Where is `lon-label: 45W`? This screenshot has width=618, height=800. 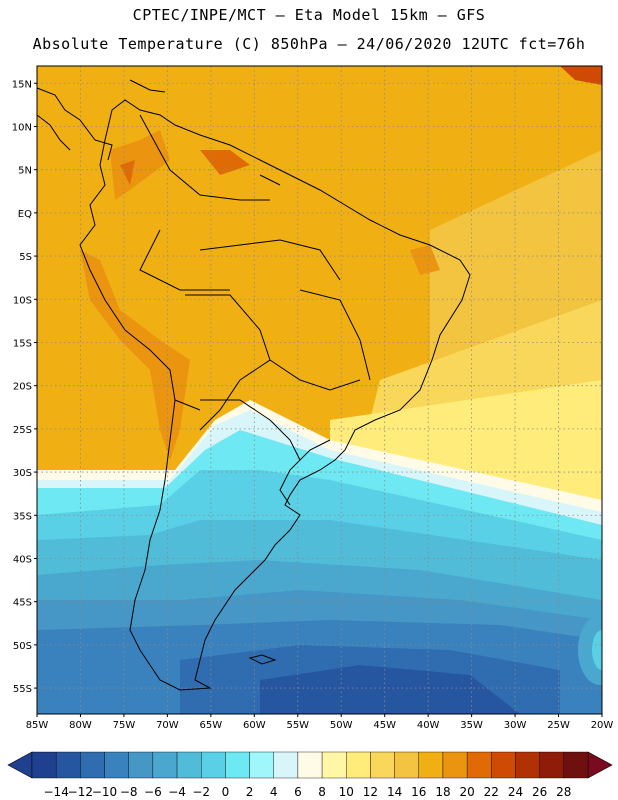 lon-label: 45W is located at coordinates (384, 725).